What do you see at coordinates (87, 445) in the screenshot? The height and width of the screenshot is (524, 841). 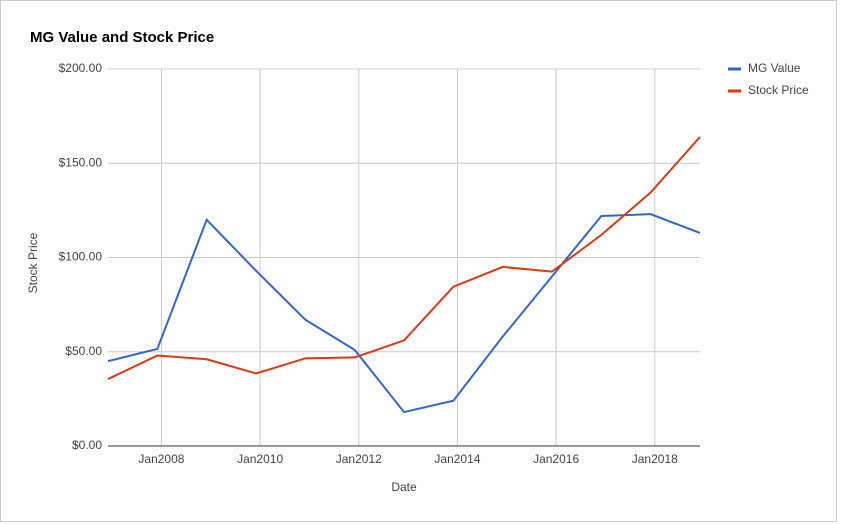 I see `y-tick-label: $0.00` at bounding box center [87, 445].